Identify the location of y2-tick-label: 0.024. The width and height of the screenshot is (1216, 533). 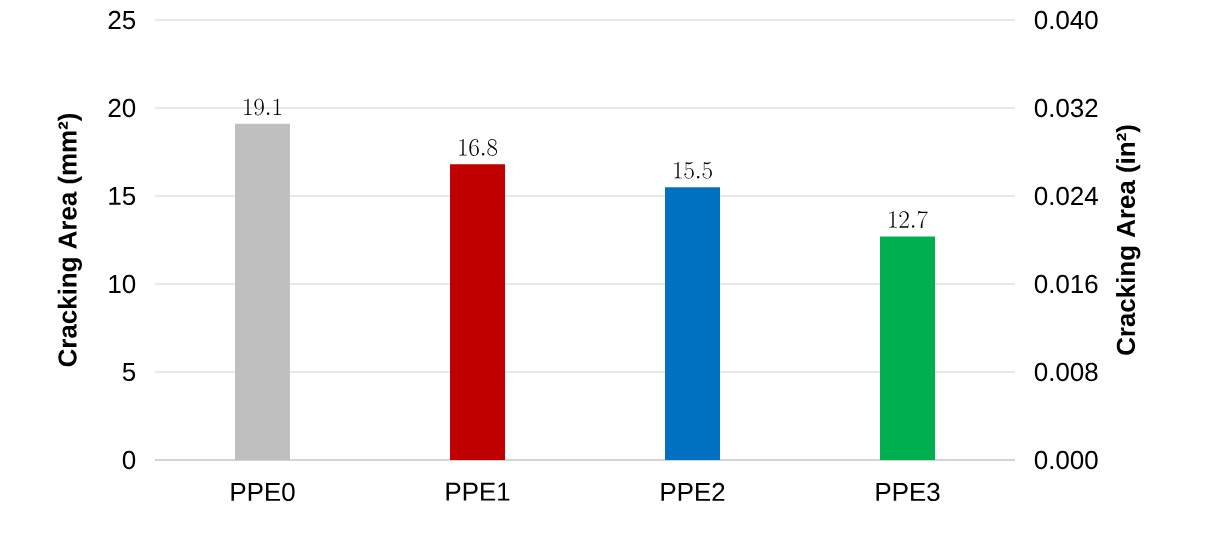
(1066, 196).